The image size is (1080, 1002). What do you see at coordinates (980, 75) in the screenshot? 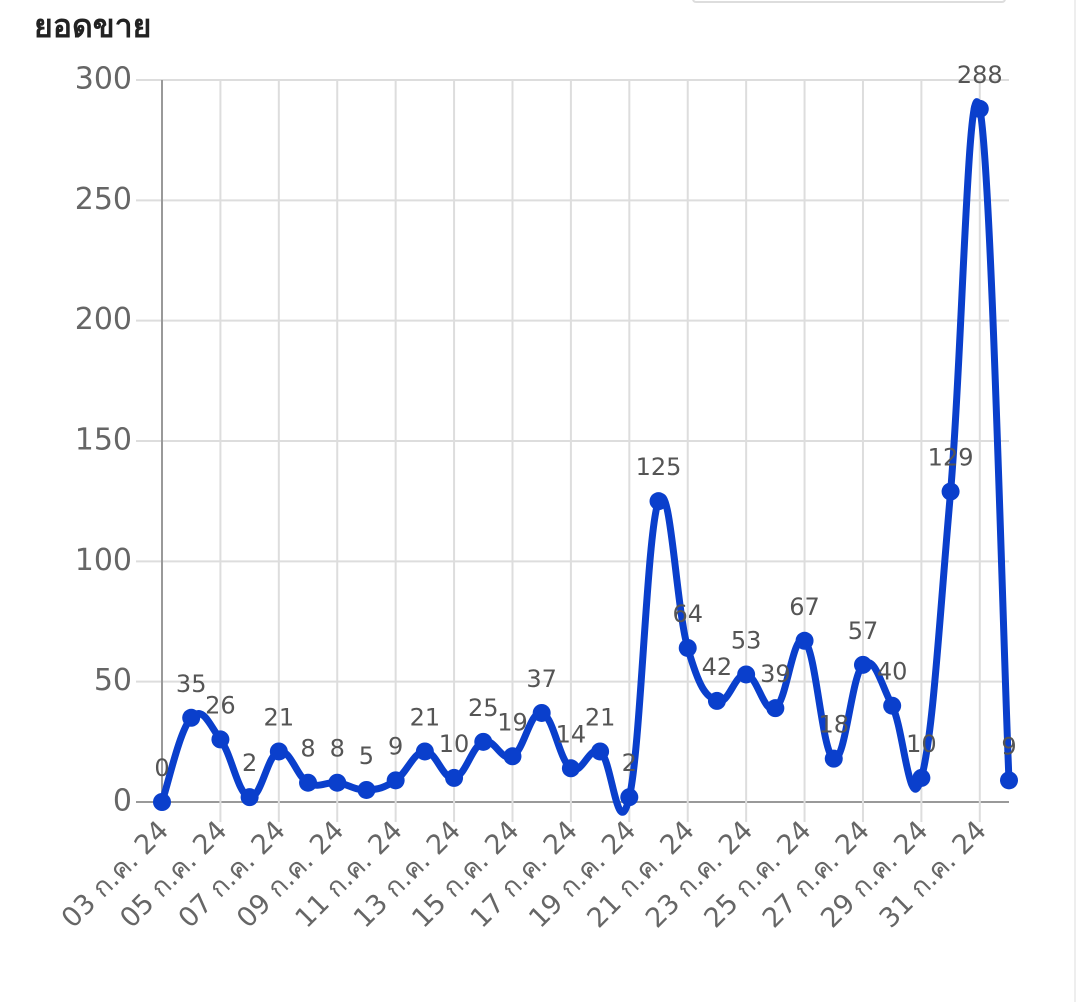
I see `value-label: 288` at bounding box center [980, 75].